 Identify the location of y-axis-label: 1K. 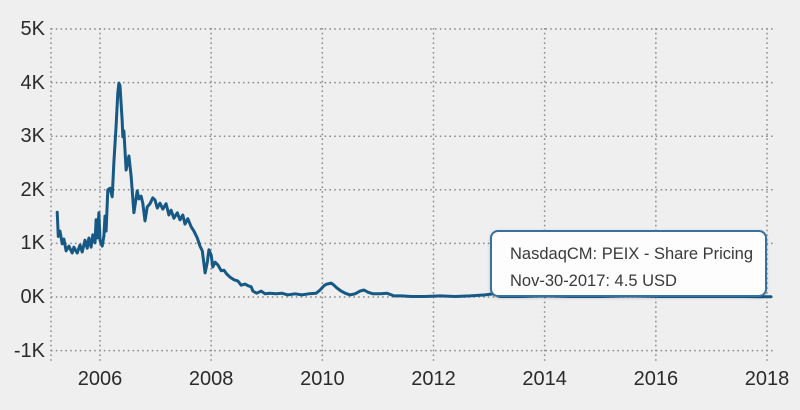
(32, 243).